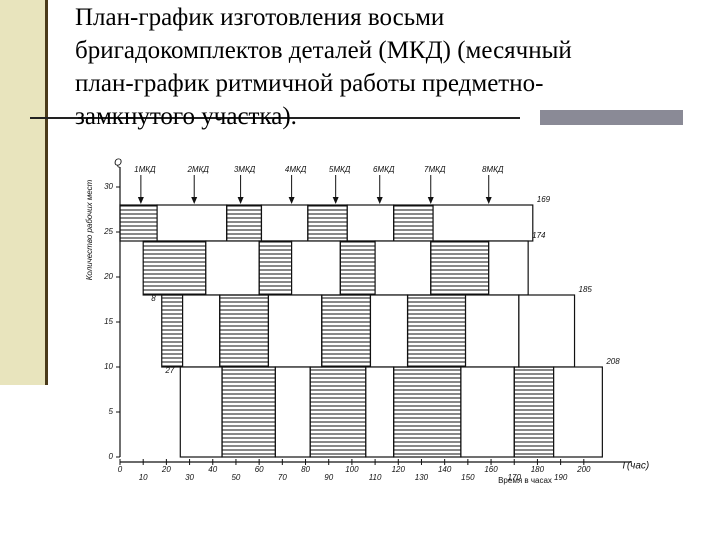 The height and width of the screenshot is (540, 720). Describe the element at coordinates (108, 276) in the screenshot. I see `y-tick-label: 20` at that location.